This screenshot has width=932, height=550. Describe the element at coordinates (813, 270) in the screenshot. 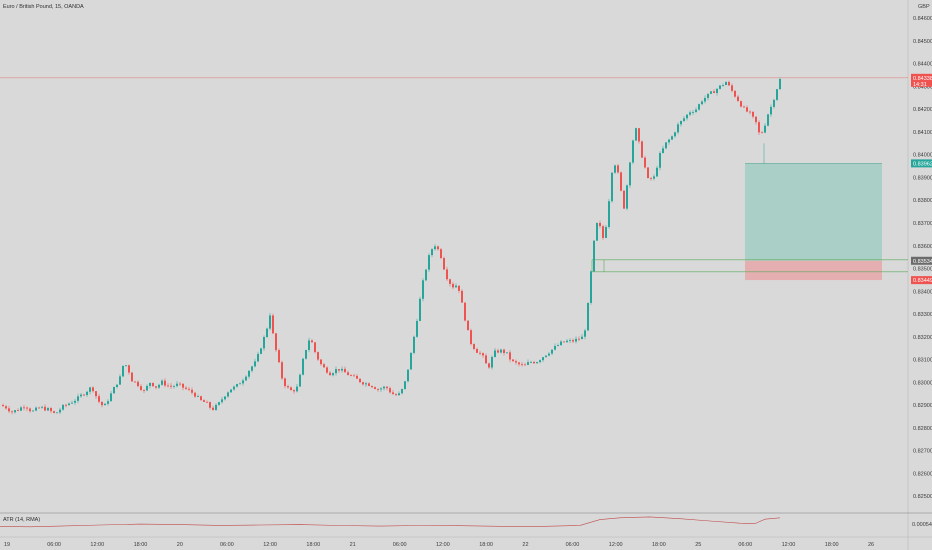

I see `stop-zone` at that location.